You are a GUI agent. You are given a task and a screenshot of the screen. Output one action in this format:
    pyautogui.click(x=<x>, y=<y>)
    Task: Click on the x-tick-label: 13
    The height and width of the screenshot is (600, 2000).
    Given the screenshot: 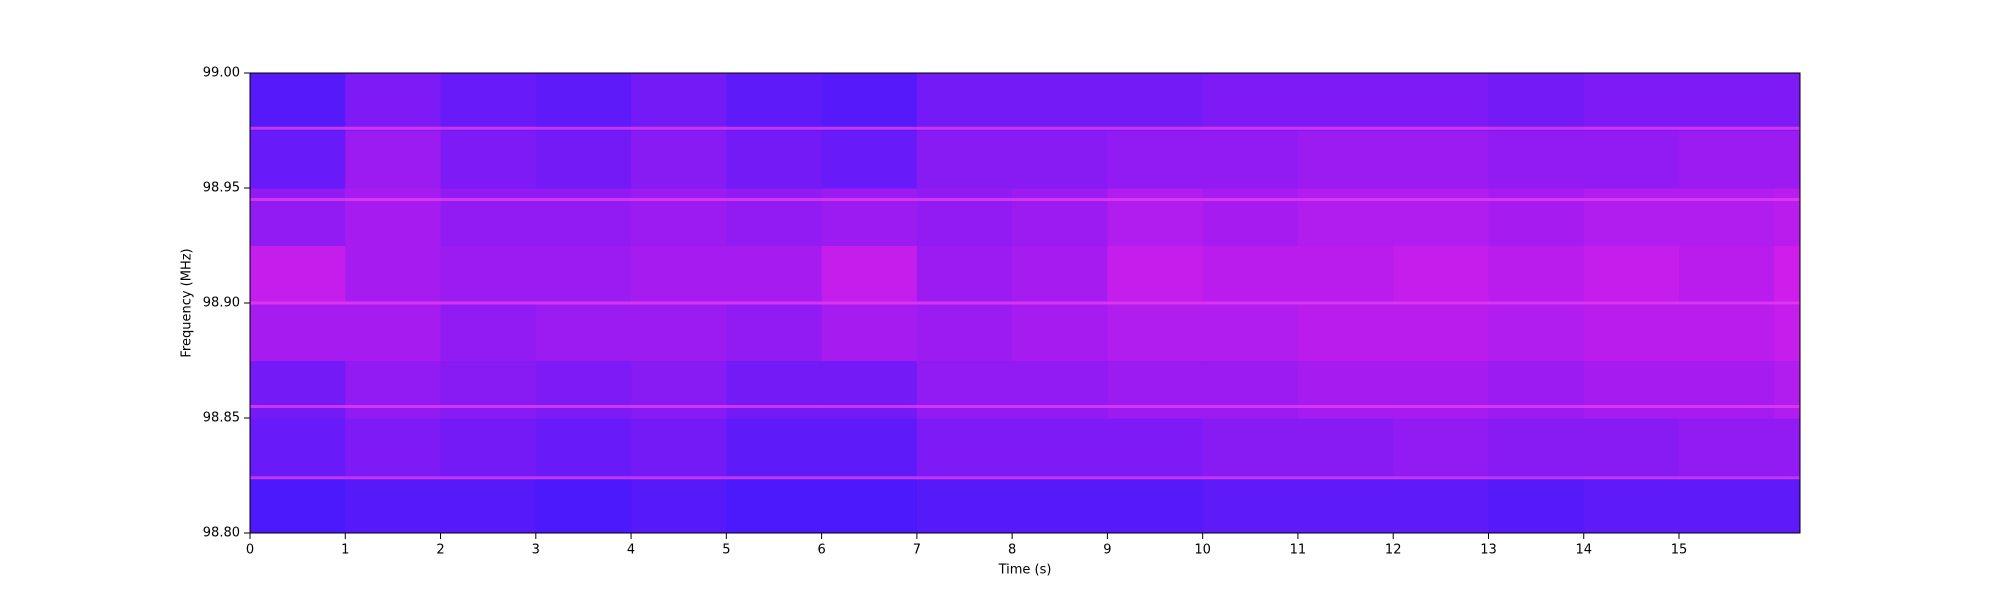 What is the action you would take?
    pyautogui.click(x=1488, y=550)
    